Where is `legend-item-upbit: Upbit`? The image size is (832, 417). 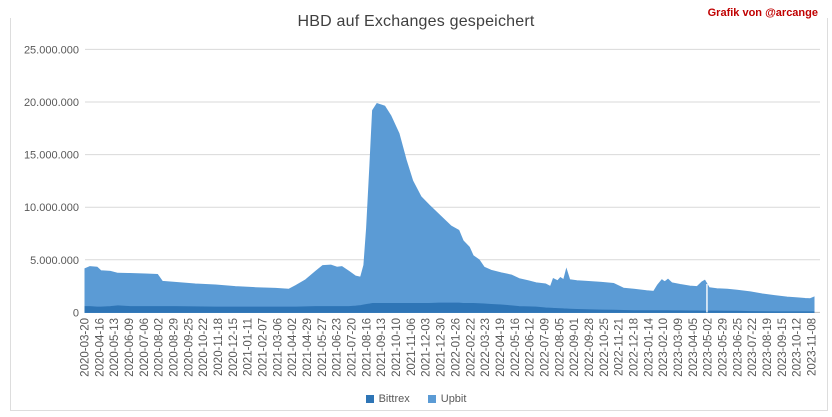
legend-item-upbit: Upbit is located at coordinates (447, 399).